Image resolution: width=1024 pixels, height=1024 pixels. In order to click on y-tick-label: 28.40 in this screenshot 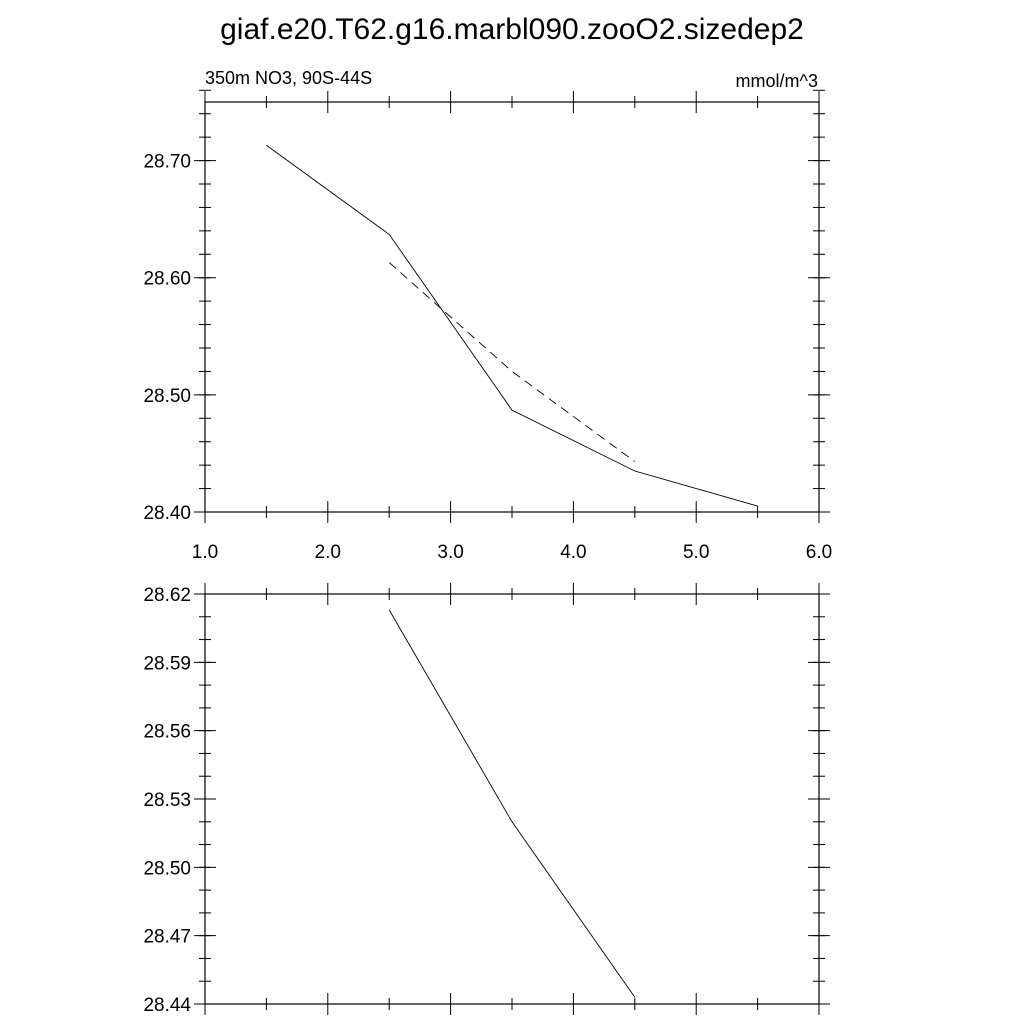, I will do `click(167, 513)`.